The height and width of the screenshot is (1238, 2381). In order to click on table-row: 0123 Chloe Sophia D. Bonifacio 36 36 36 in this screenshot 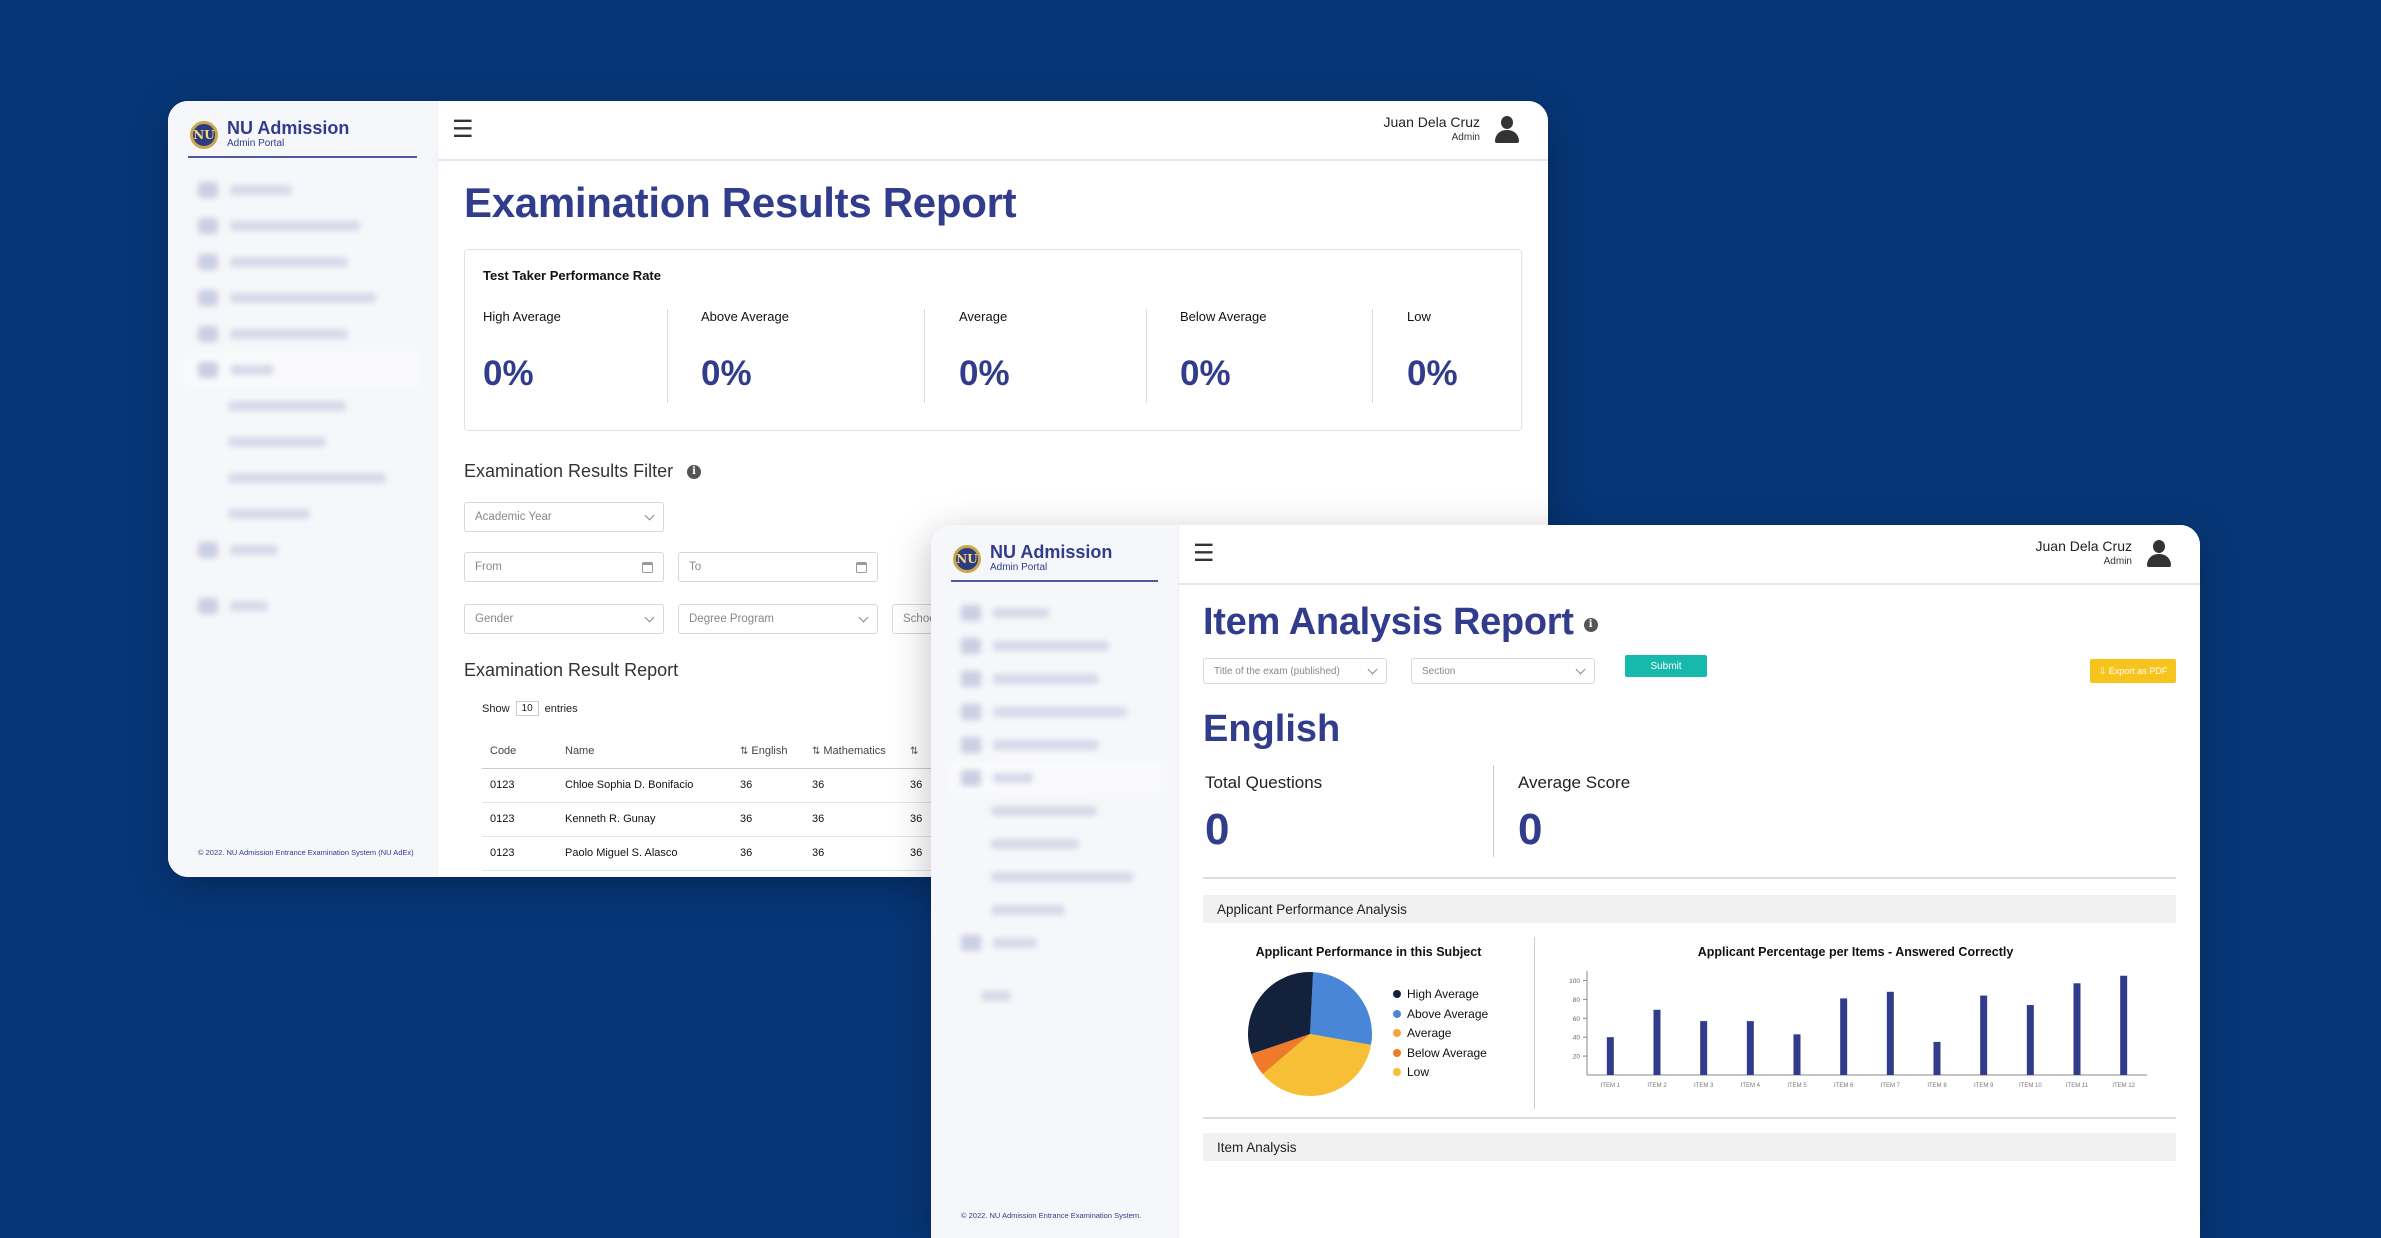, I will do `click(722, 785)`.